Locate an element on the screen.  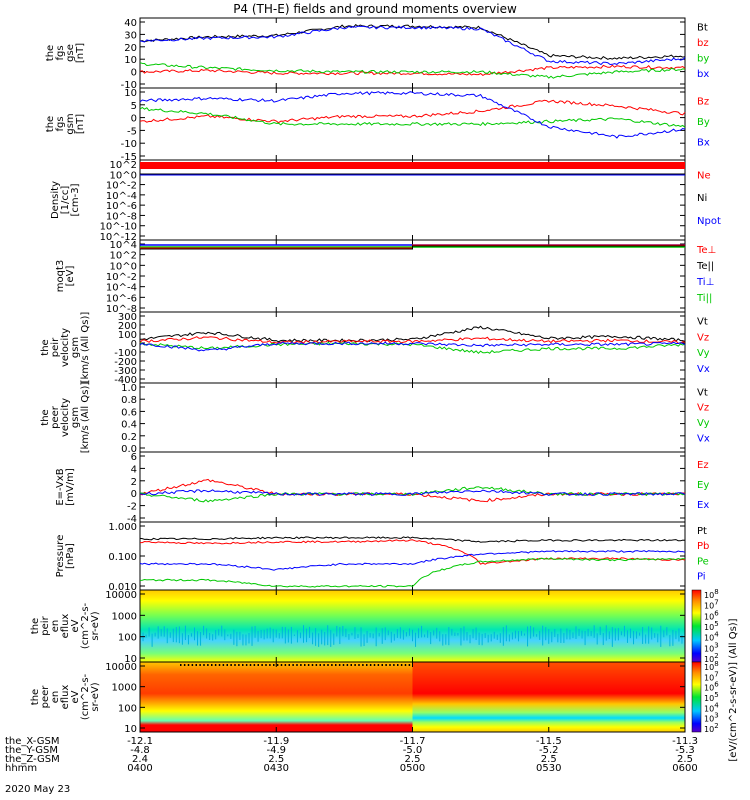
spectrogram-electrons-late is located at coordinates (548, 697).